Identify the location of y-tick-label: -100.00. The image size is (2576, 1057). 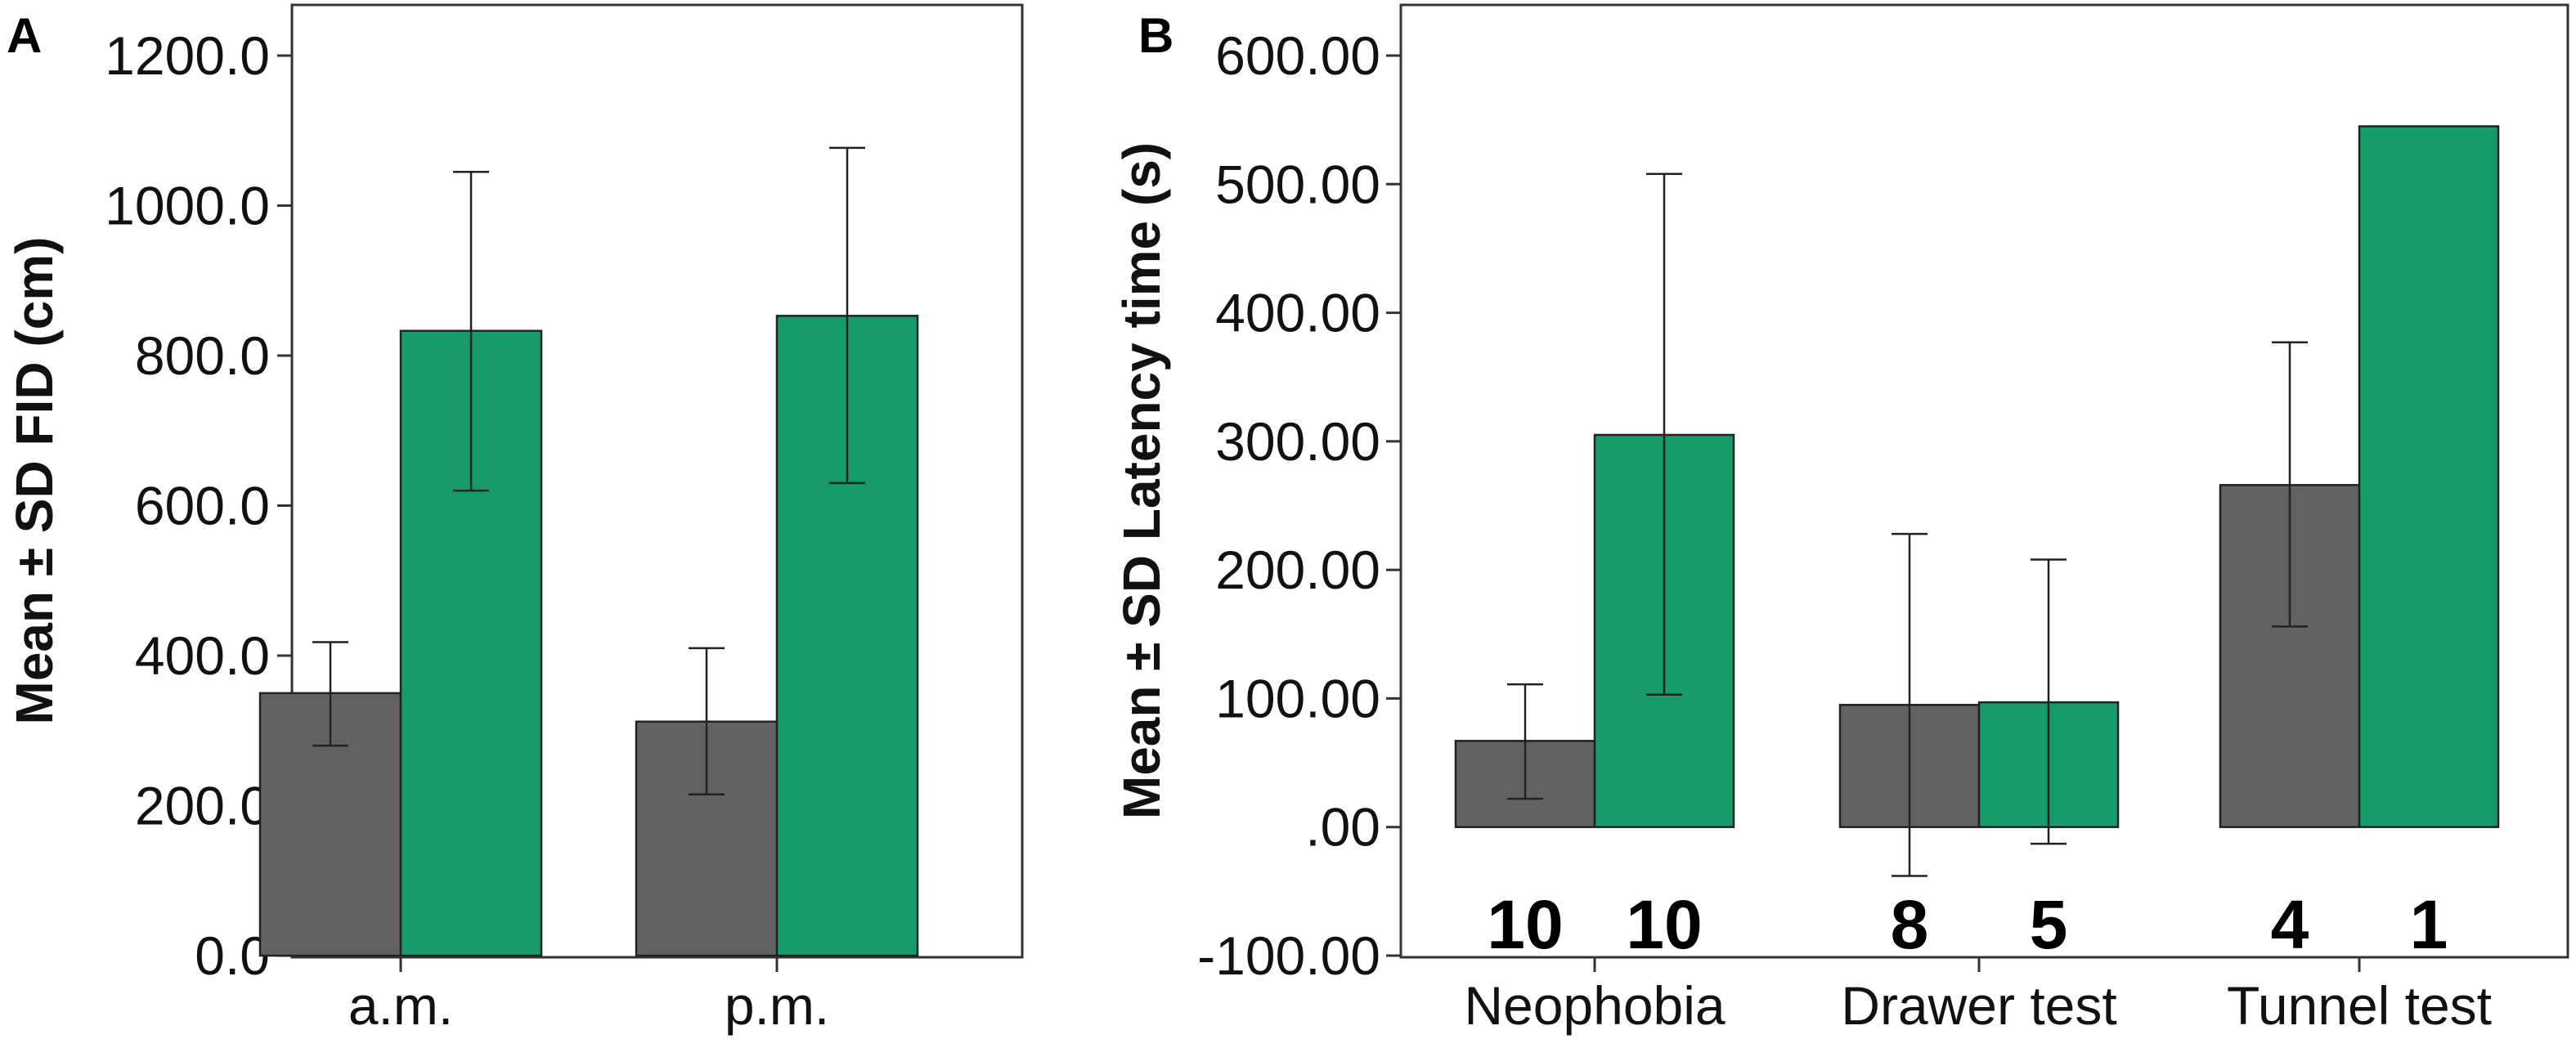
(1288, 956).